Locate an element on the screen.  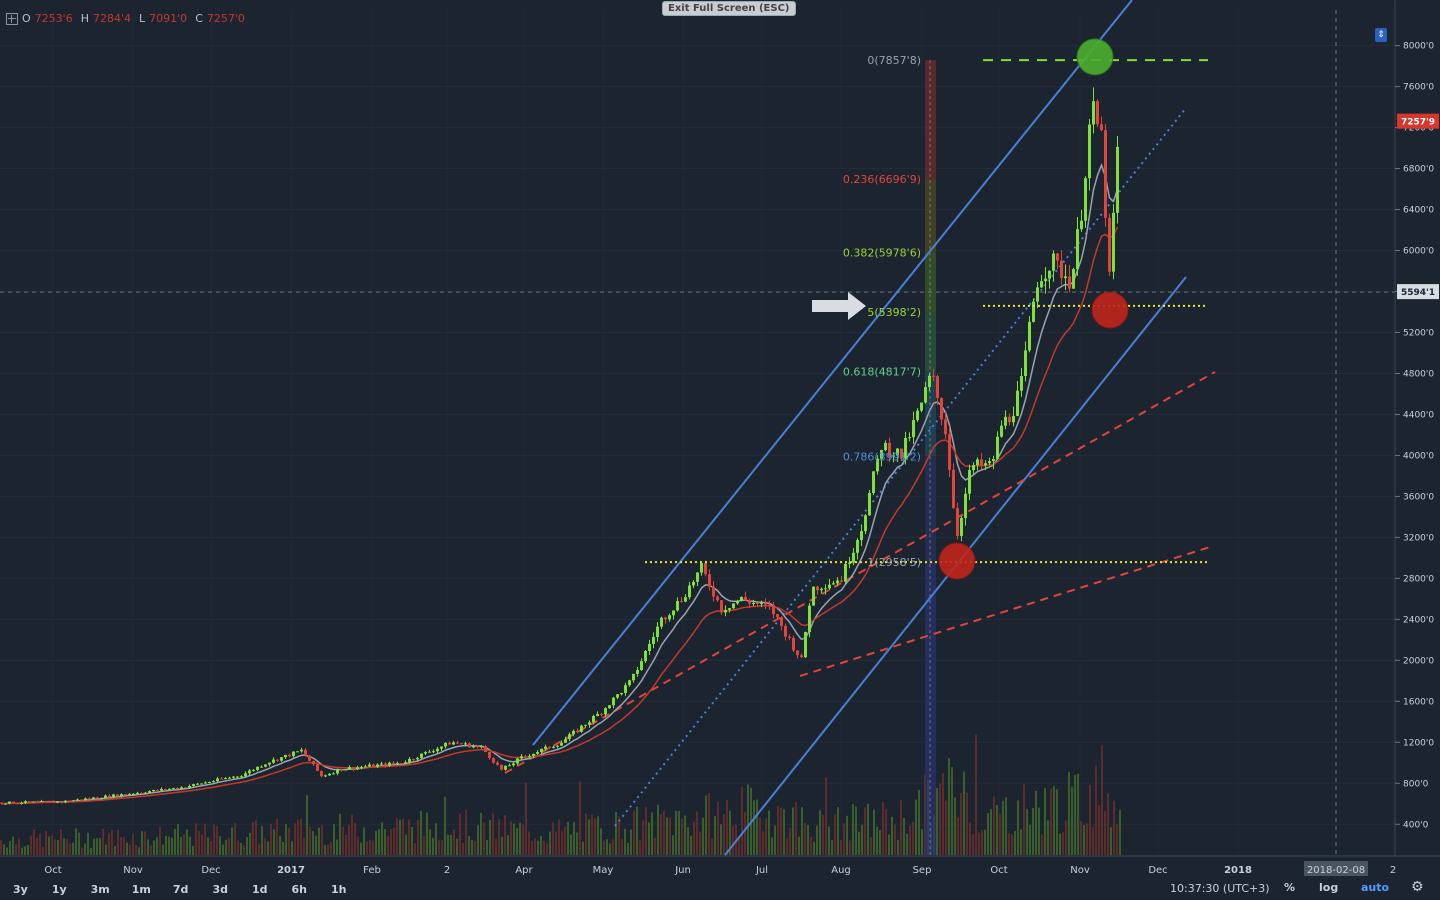
utc-clock: 10:37:30 (UTC+3) is located at coordinates (1220, 888).